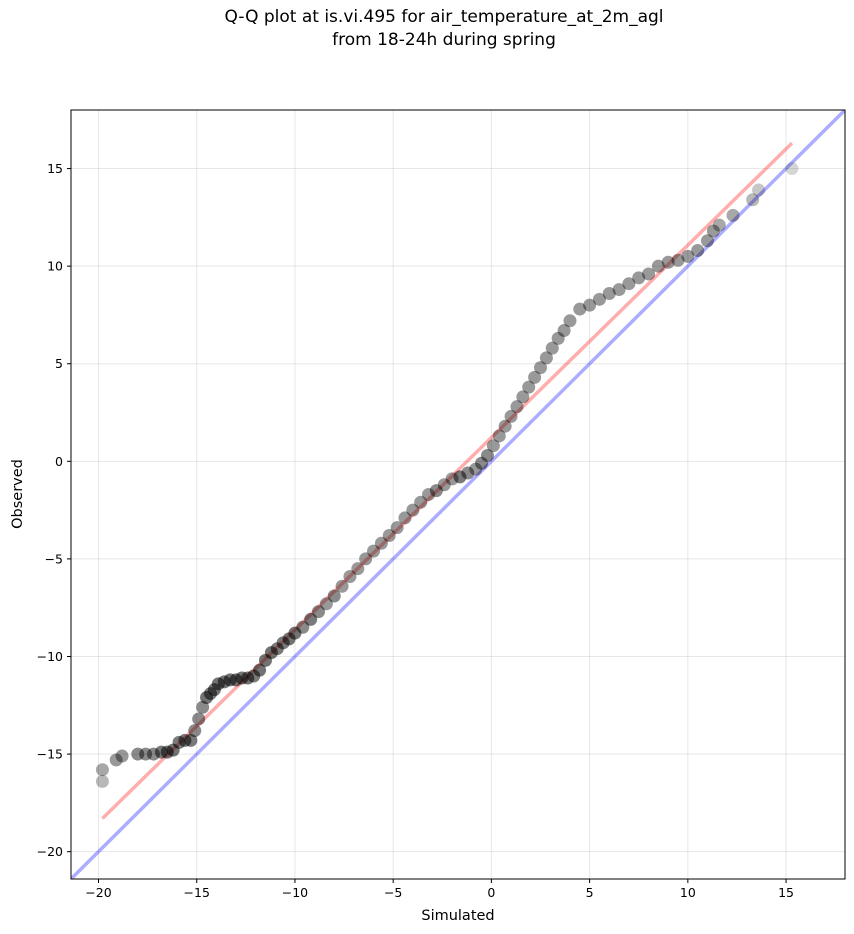 This screenshot has width=854, height=934. I want to click on y-tick-label: 0, so click(59, 461).